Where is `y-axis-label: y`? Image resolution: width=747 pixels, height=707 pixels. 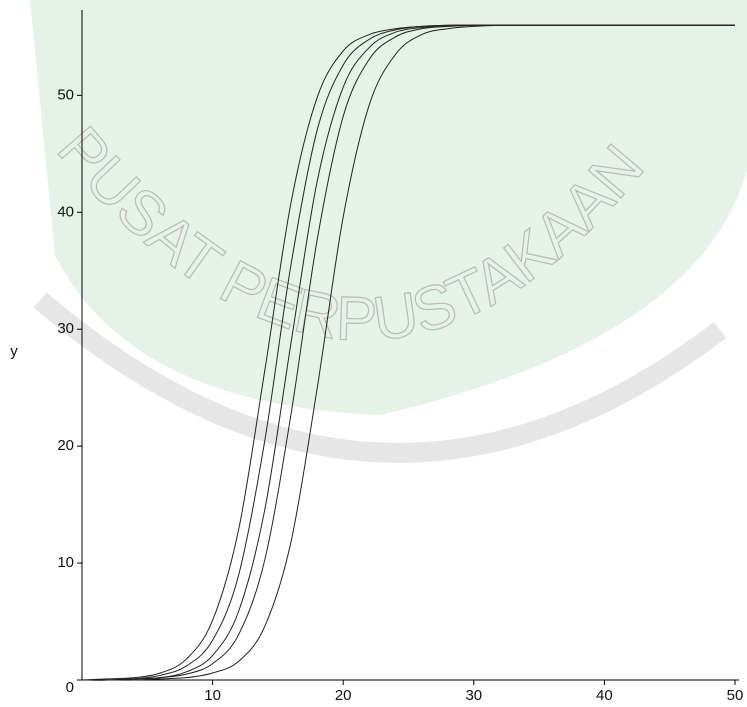 y-axis-label: y is located at coordinates (14, 351).